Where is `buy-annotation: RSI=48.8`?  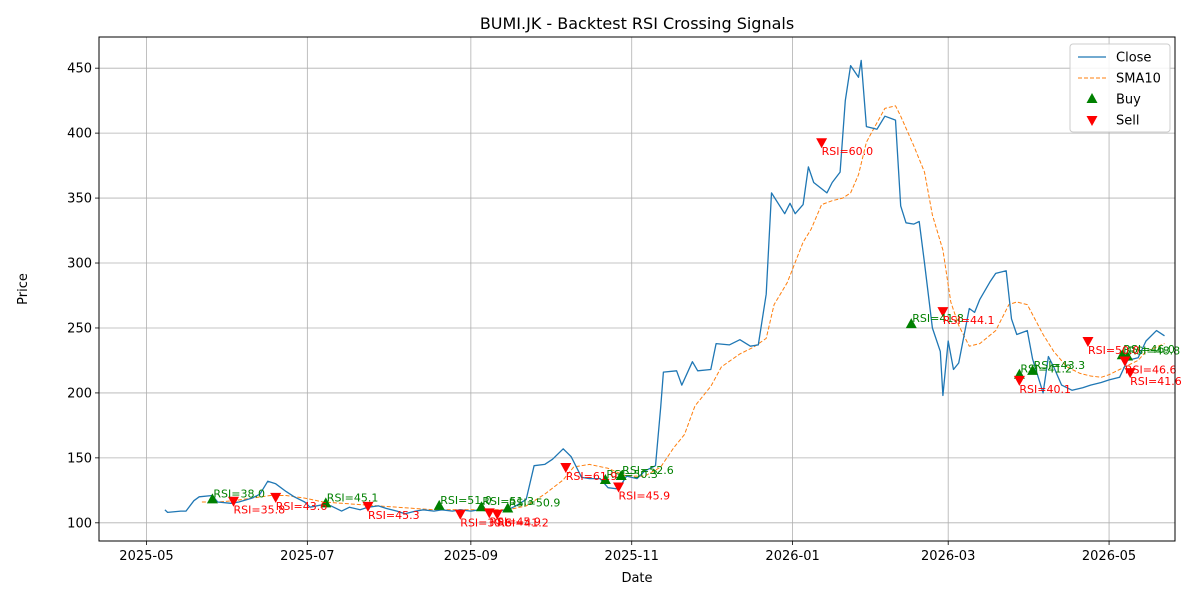 buy-annotation: RSI=48.8 is located at coordinates (1155, 351).